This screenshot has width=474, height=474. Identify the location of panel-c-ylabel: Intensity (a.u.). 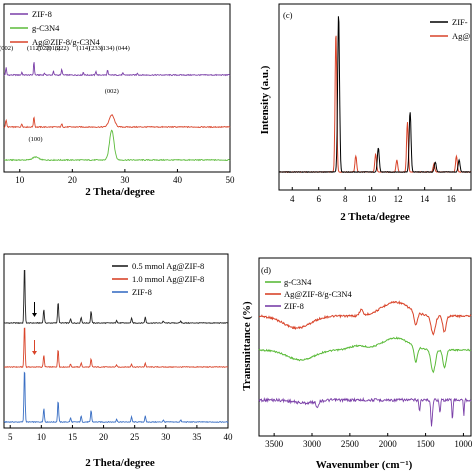
(265, 99).